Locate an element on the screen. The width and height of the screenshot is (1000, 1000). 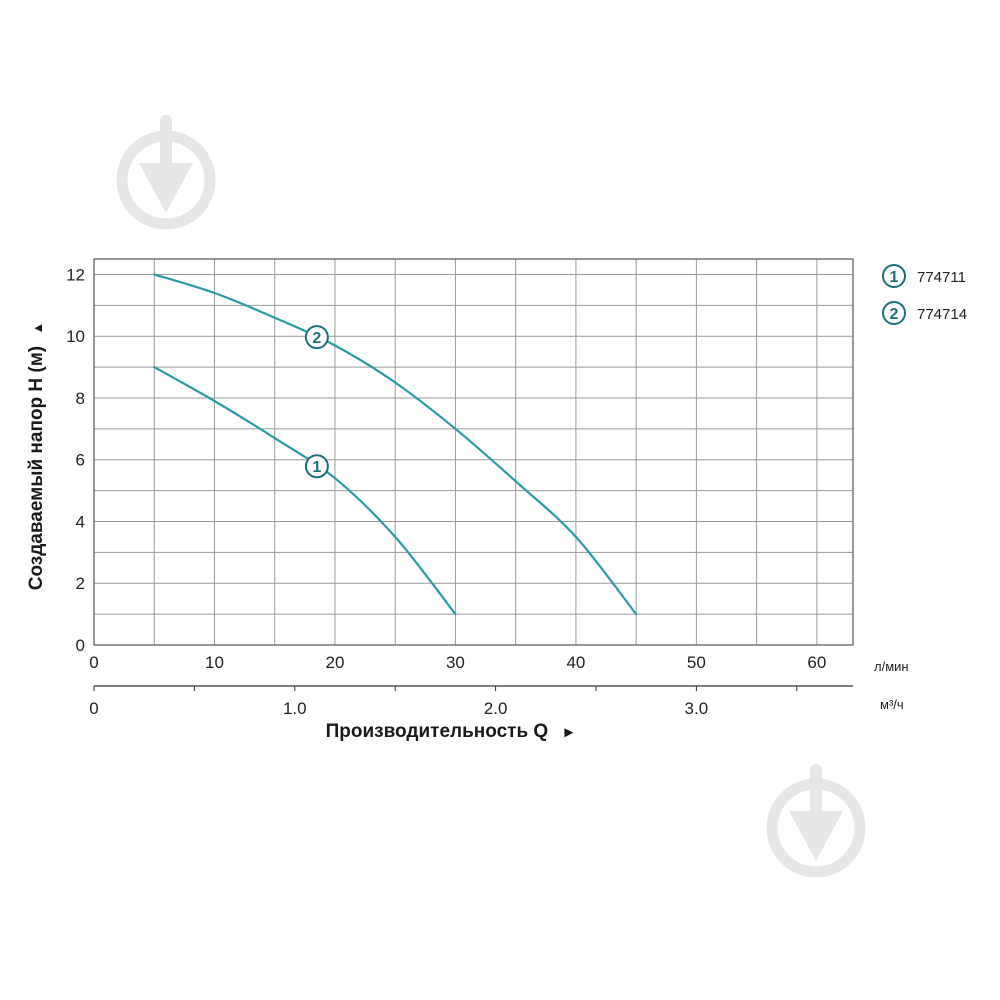
y-tick-label: 10 is located at coordinates (75, 336).